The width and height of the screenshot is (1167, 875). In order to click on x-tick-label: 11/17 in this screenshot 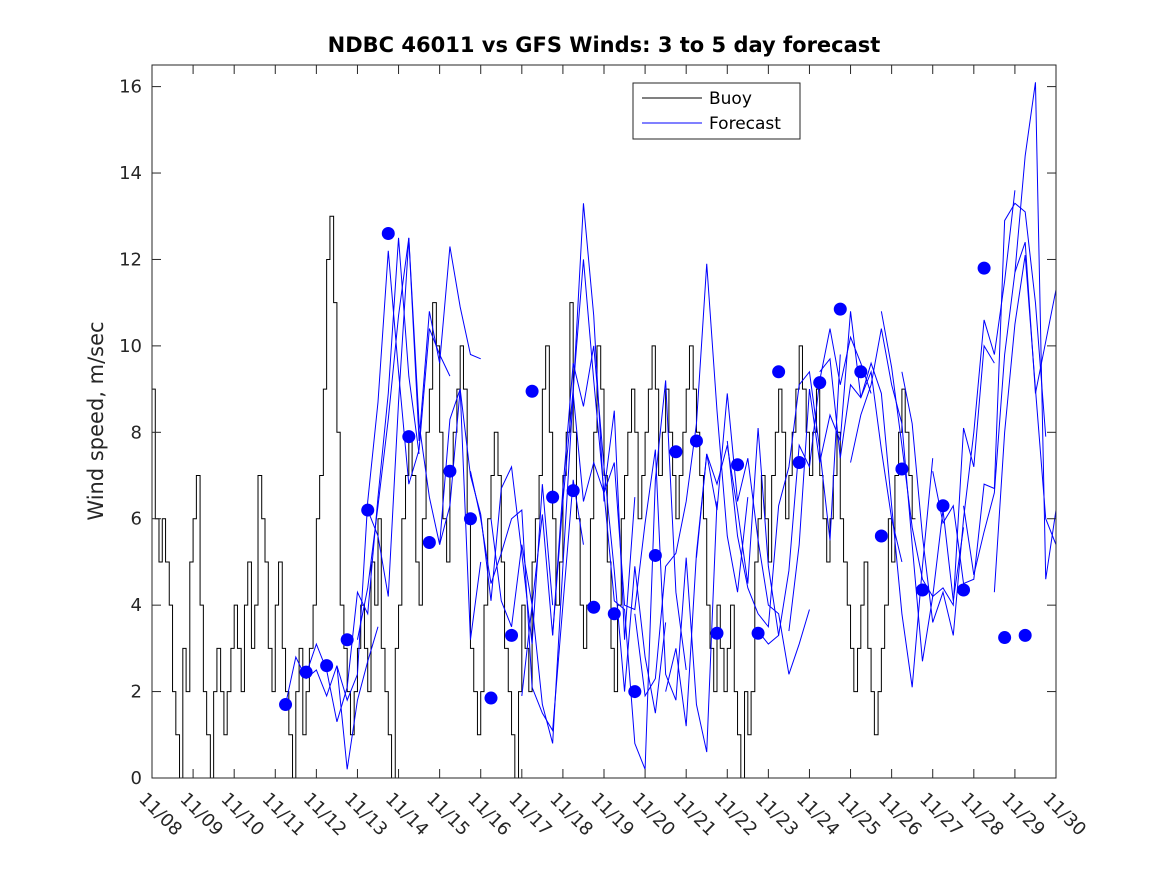, I will do `click(530, 815)`.